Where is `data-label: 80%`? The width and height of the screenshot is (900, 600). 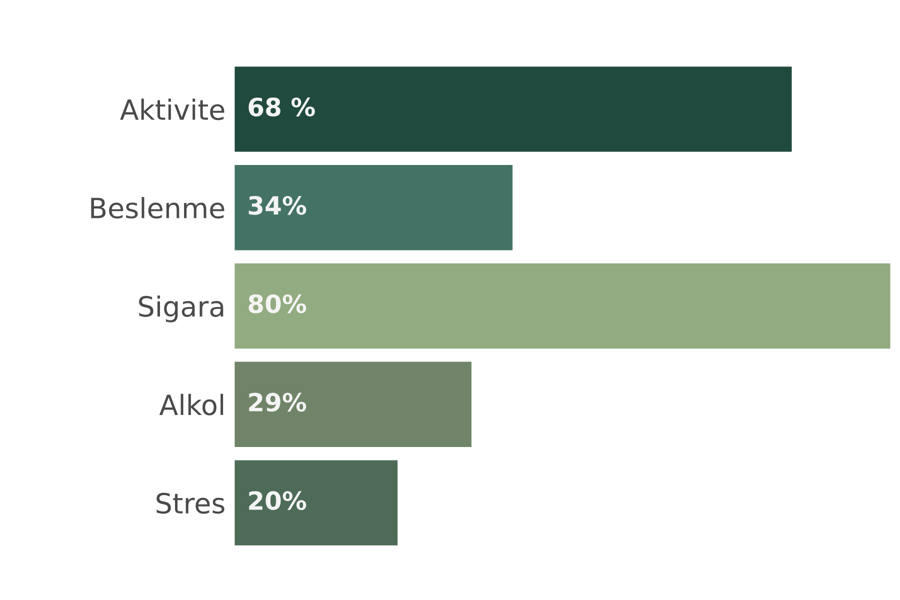
data-label: 80% is located at coordinates (277, 304).